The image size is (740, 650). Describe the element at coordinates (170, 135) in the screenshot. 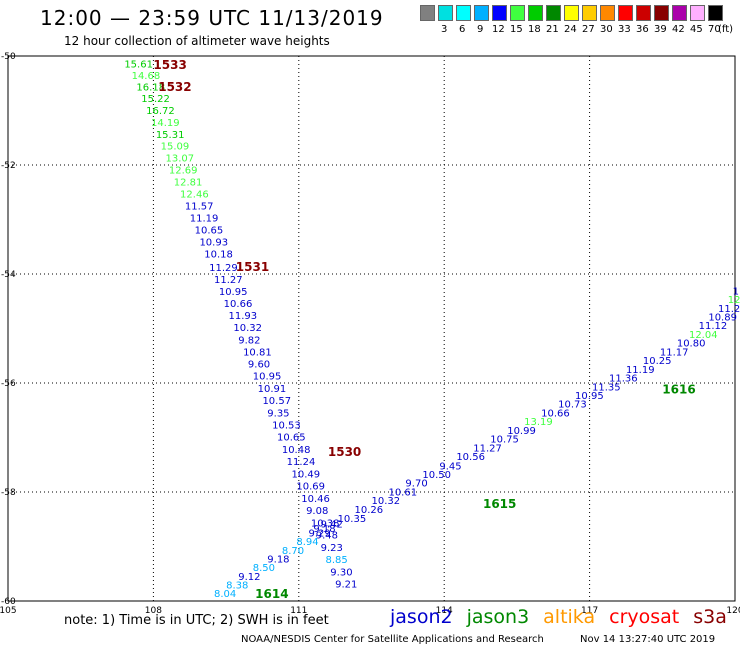

I see `swh-data-point: 15.31` at that location.